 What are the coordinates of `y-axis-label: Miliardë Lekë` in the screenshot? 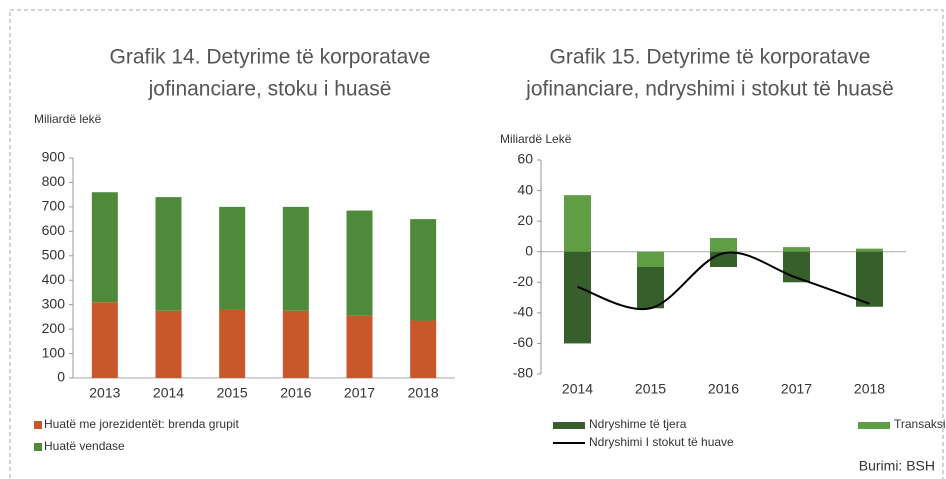 It's located at (536, 139).